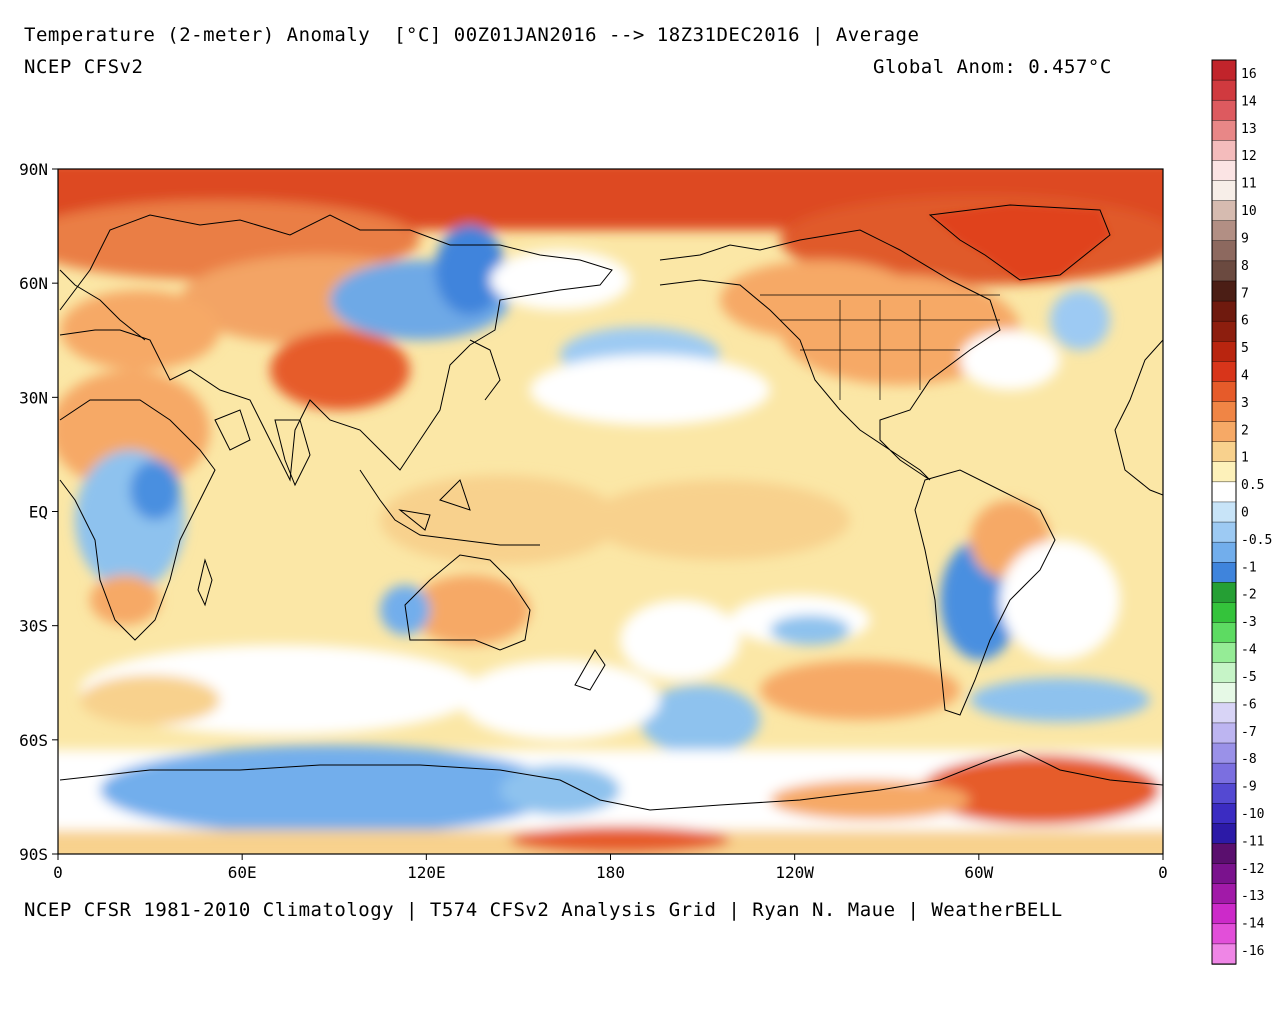  Describe the element at coordinates (33, 397) in the screenshot. I see `lat-label: 30N` at that location.